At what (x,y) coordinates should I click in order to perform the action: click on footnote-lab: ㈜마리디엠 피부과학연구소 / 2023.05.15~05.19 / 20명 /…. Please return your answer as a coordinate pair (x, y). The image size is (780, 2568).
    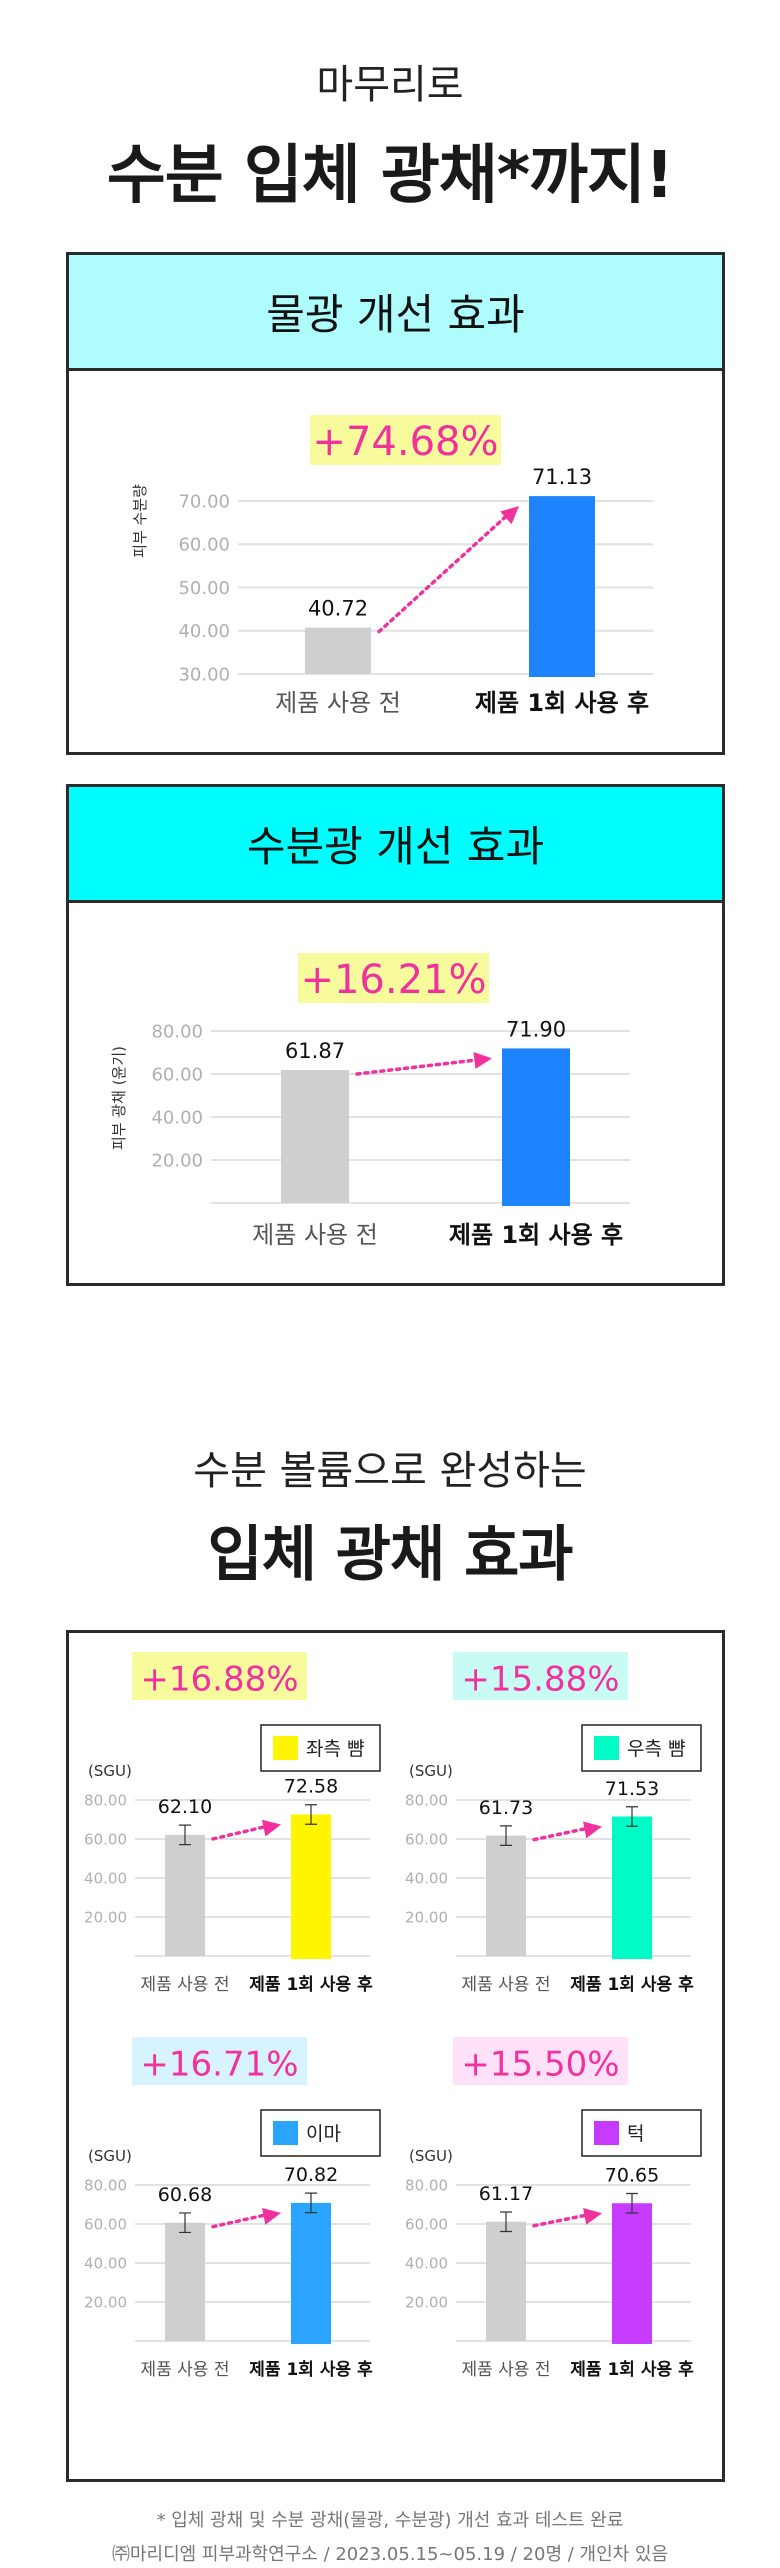
    Looking at the image, I should click on (390, 2554).